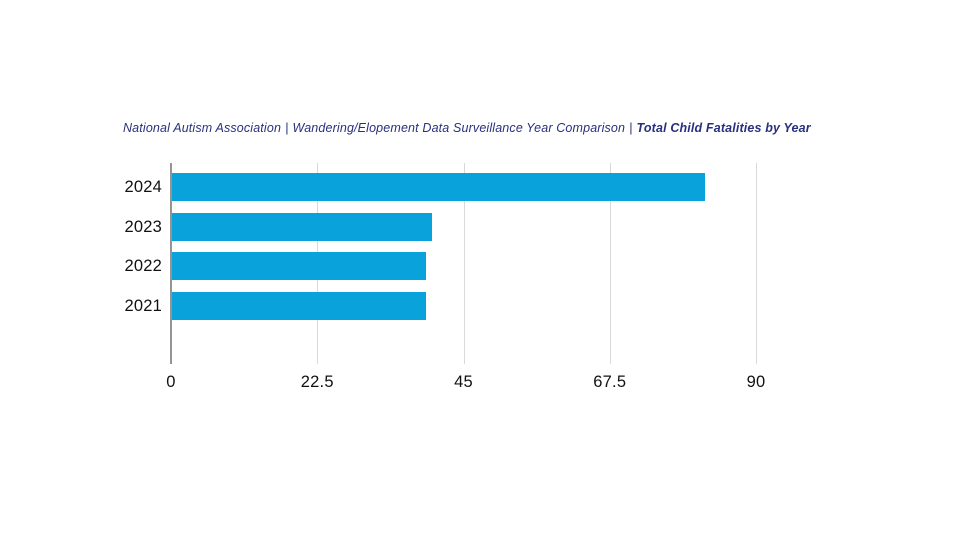  Describe the element at coordinates (438, 187) in the screenshot. I see `bar-2024` at that location.